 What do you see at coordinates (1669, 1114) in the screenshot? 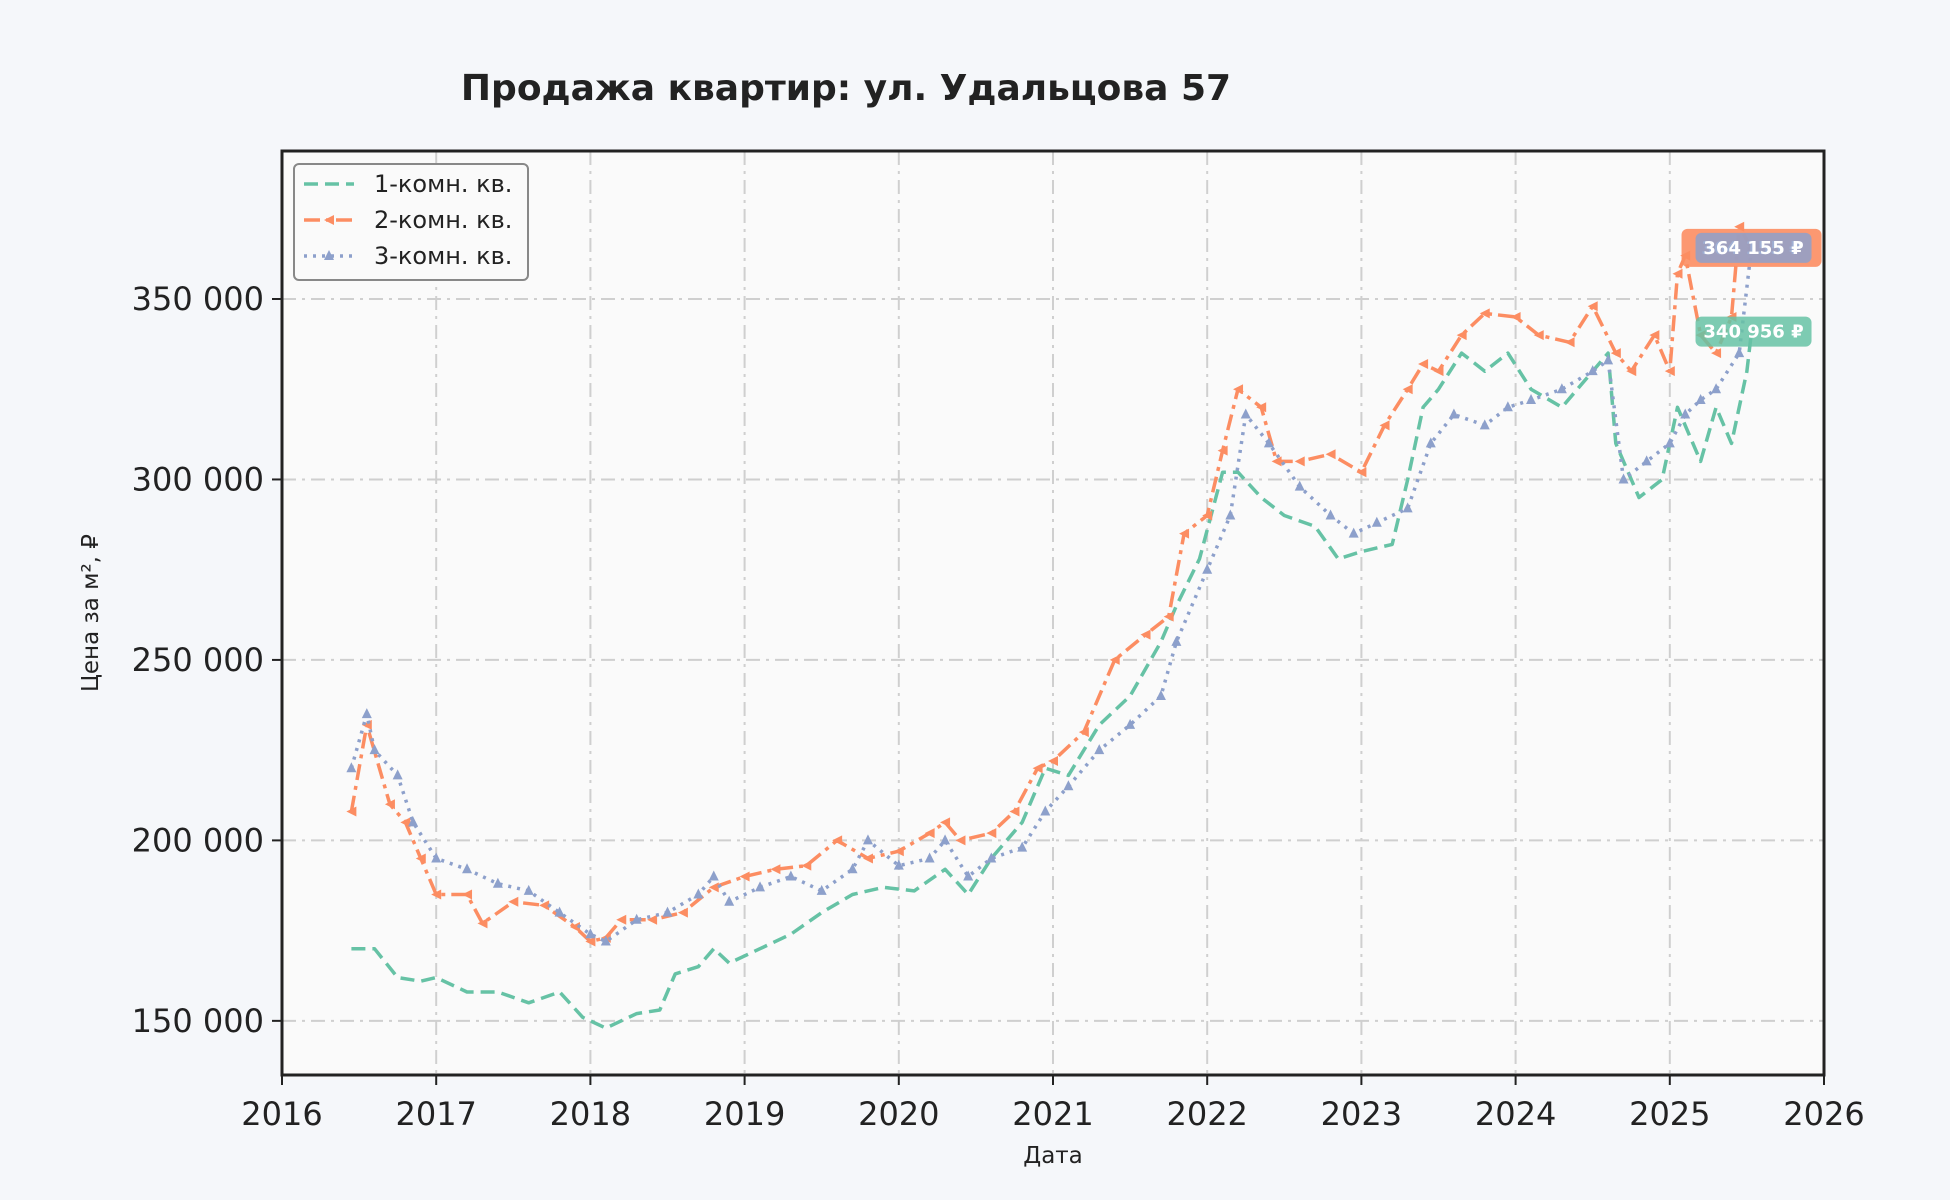
I see `x-tick-label: 2025` at bounding box center [1669, 1114].